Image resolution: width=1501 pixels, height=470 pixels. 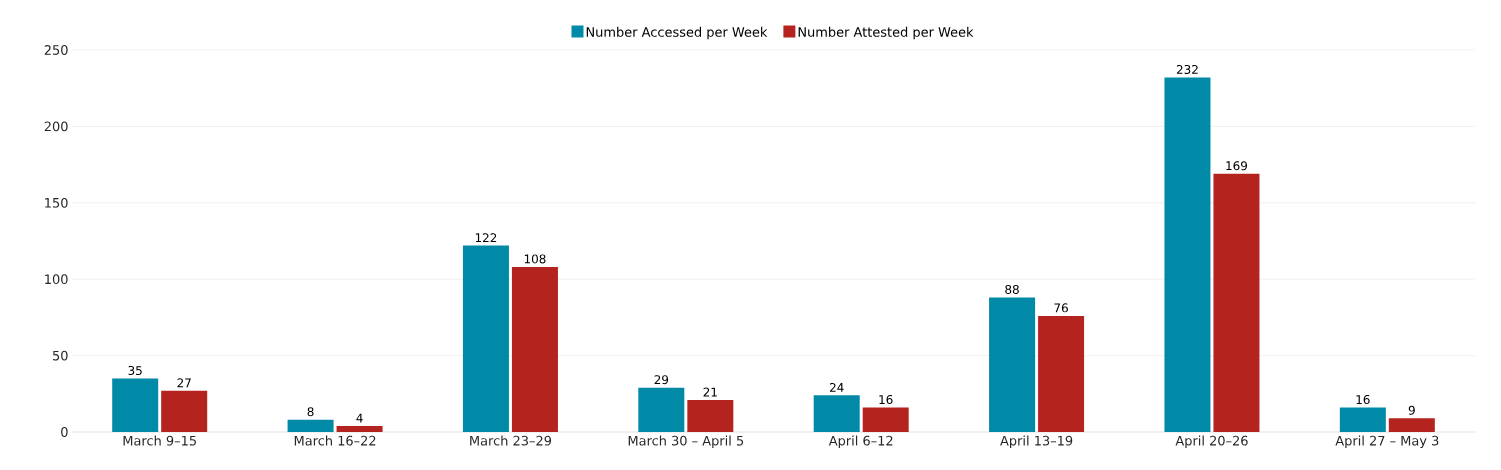 What do you see at coordinates (135, 370) in the screenshot?
I see `data-label: 35` at bounding box center [135, 370].